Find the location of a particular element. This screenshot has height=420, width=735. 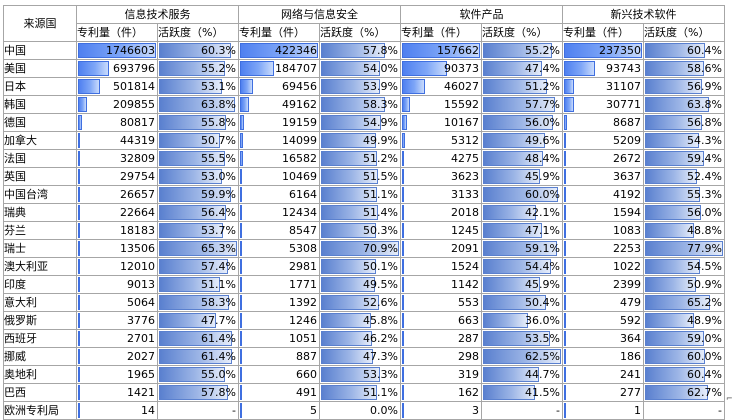

patent-cell: 186 is located at coordinates (603, 356).